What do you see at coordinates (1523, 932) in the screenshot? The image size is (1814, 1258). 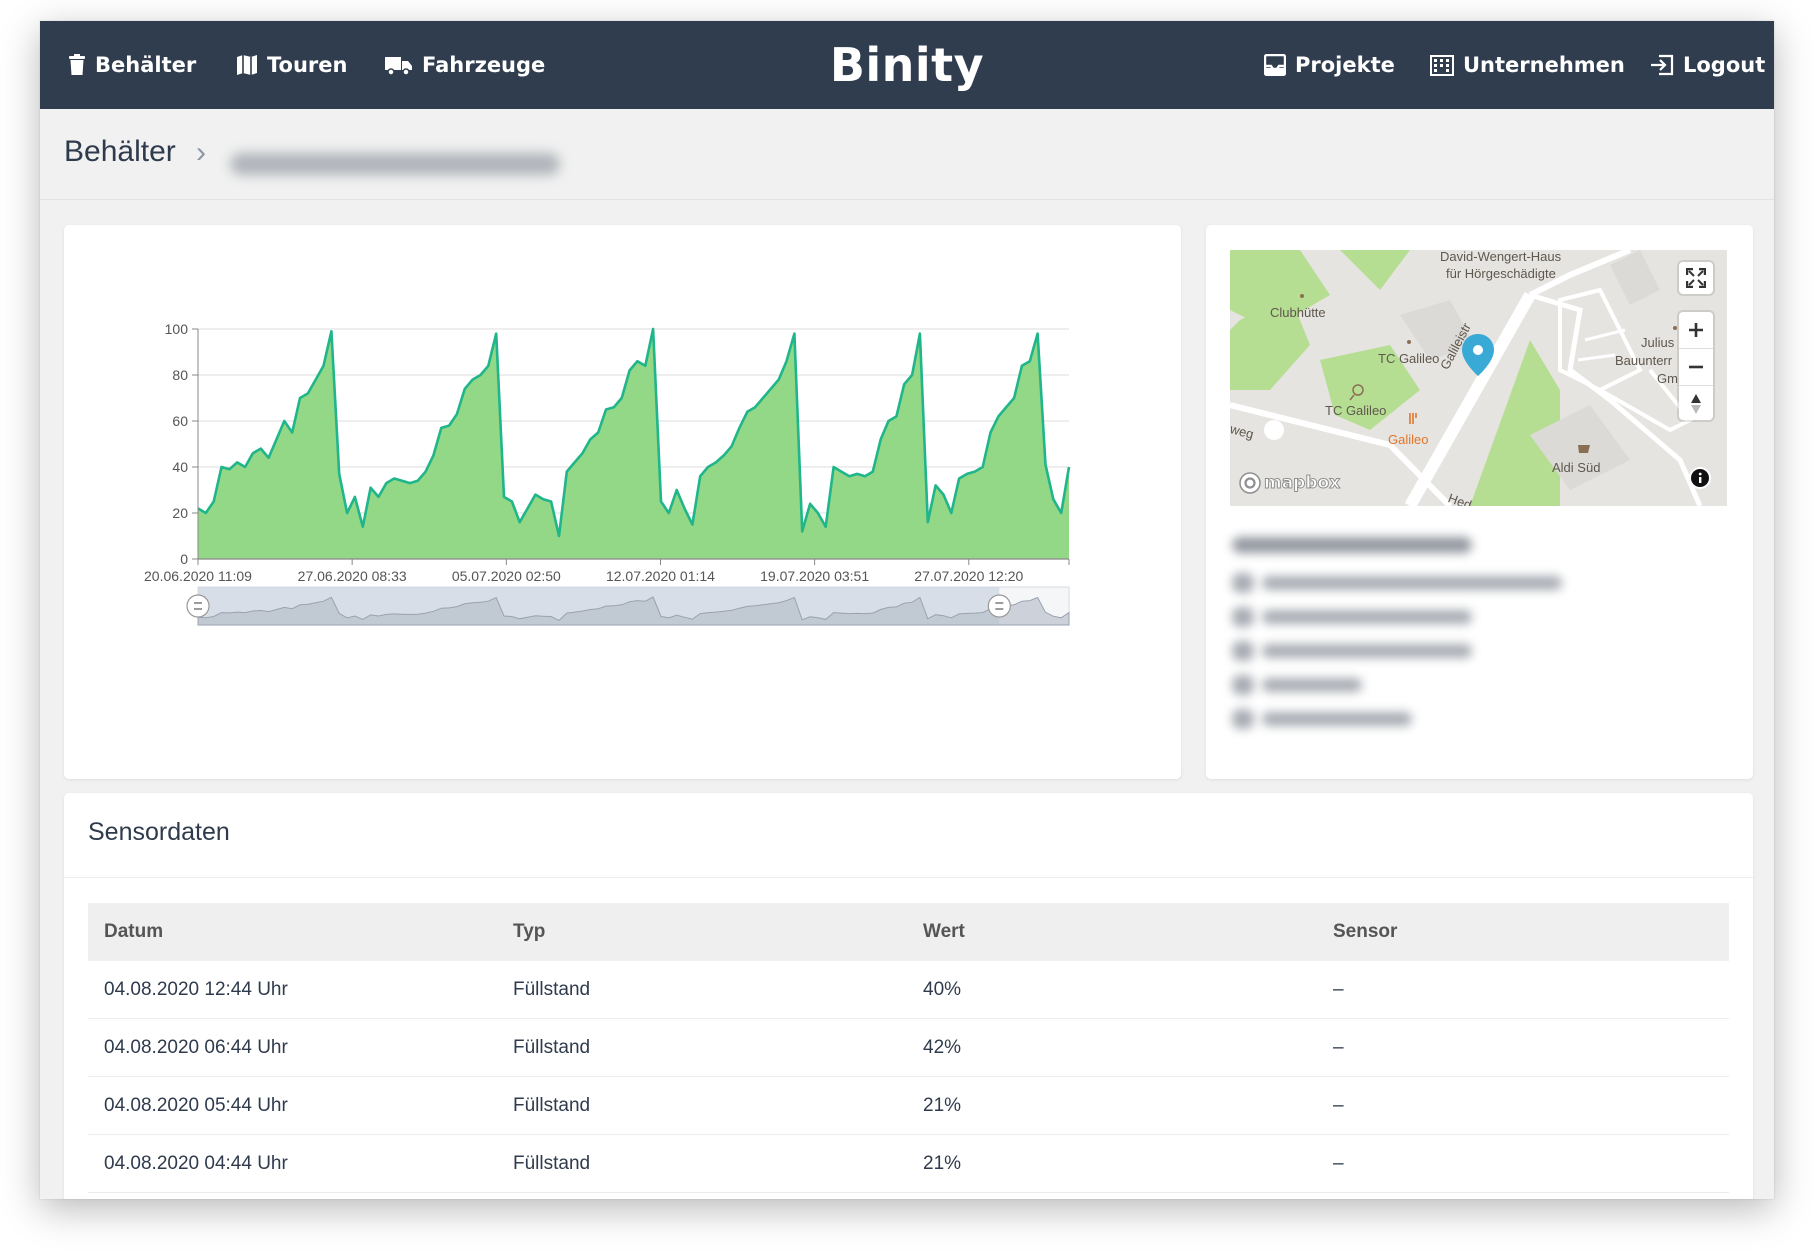 I see `column-header-sensor: Sensor` at bounding box center [1523, 932].